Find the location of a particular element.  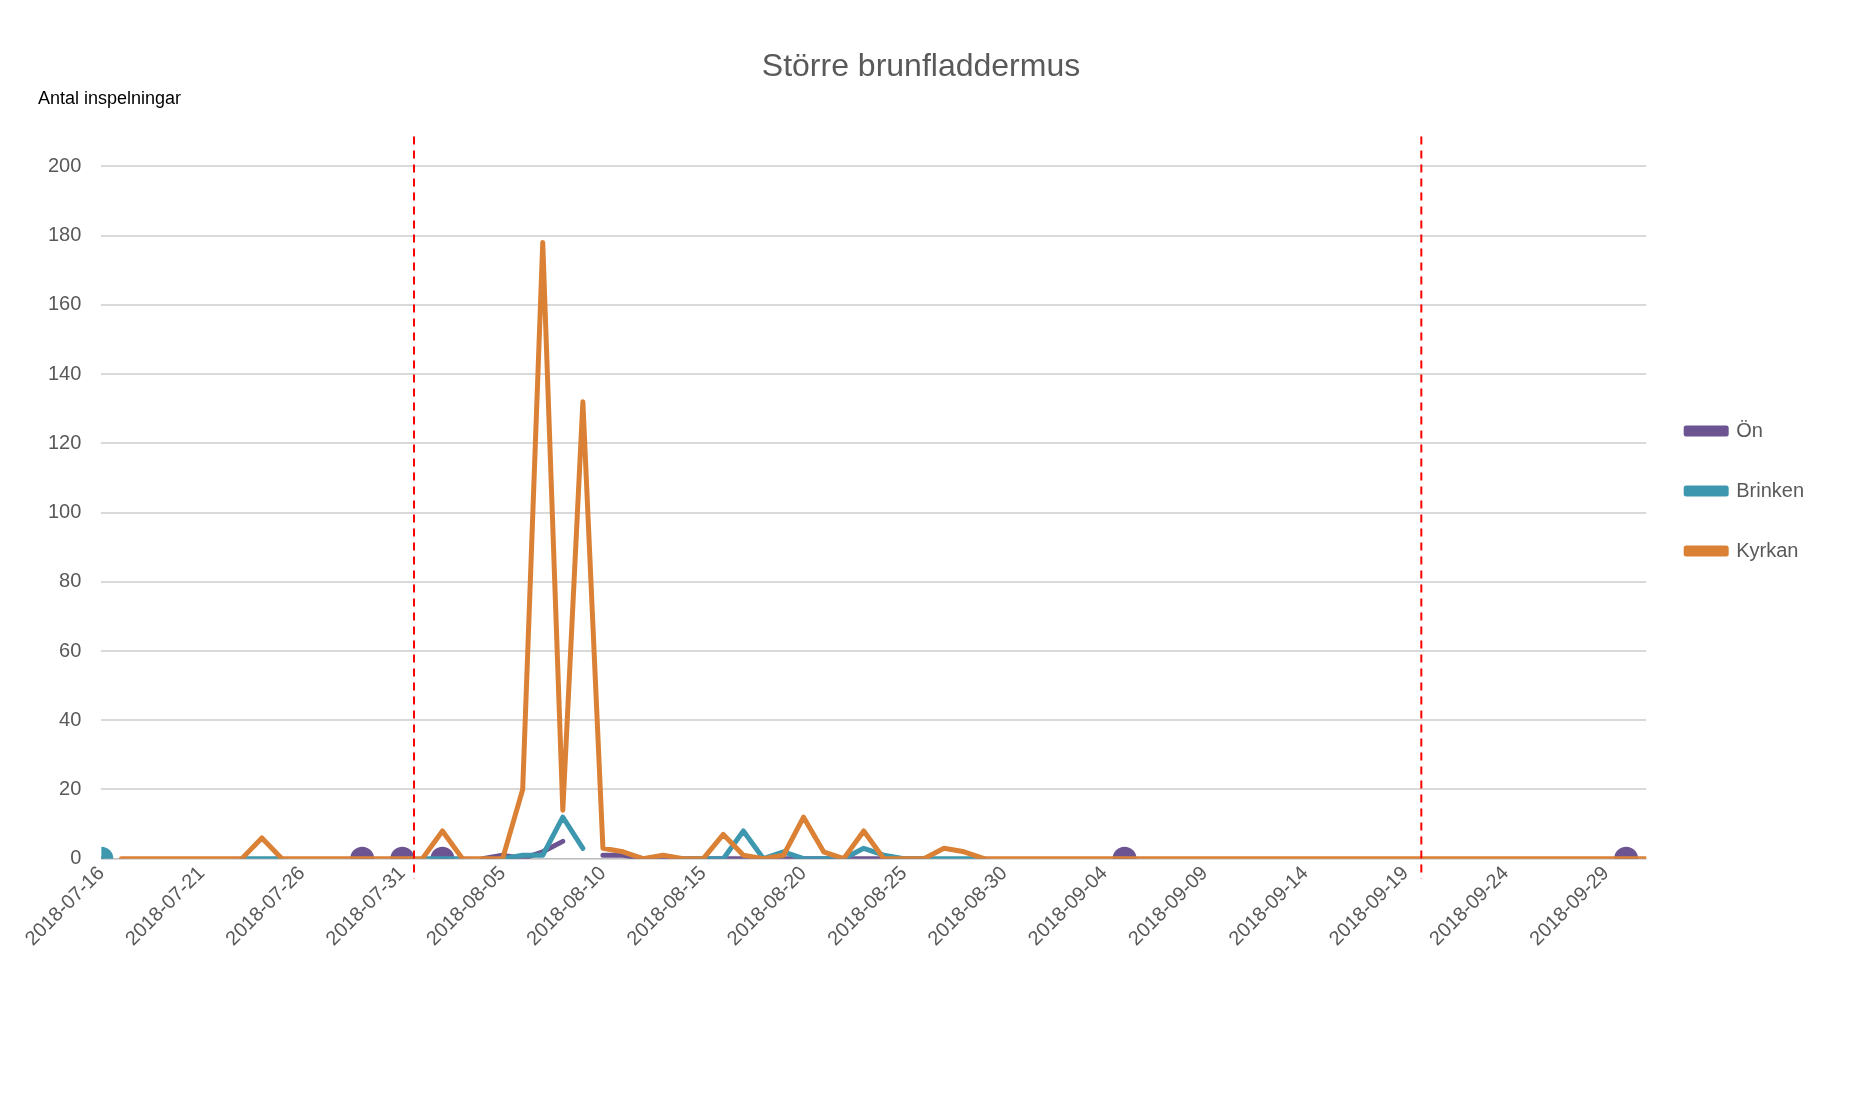

y-tick-label: 180 is located at coordinates (64, 234).